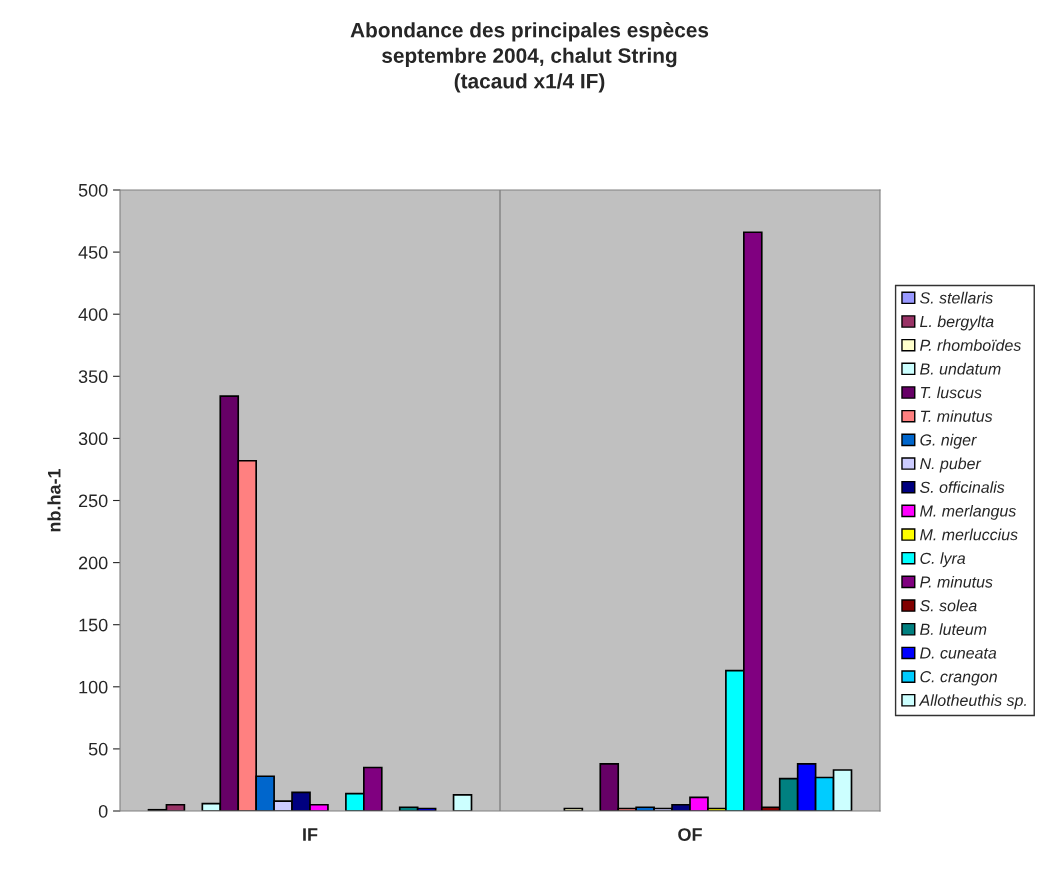 The height and width of the screenshot is (880, 1059). What do you see at coordinates (951, 465) in the screenshot?
I see `legend-label: N. puber` at bounding box center [951, 465].